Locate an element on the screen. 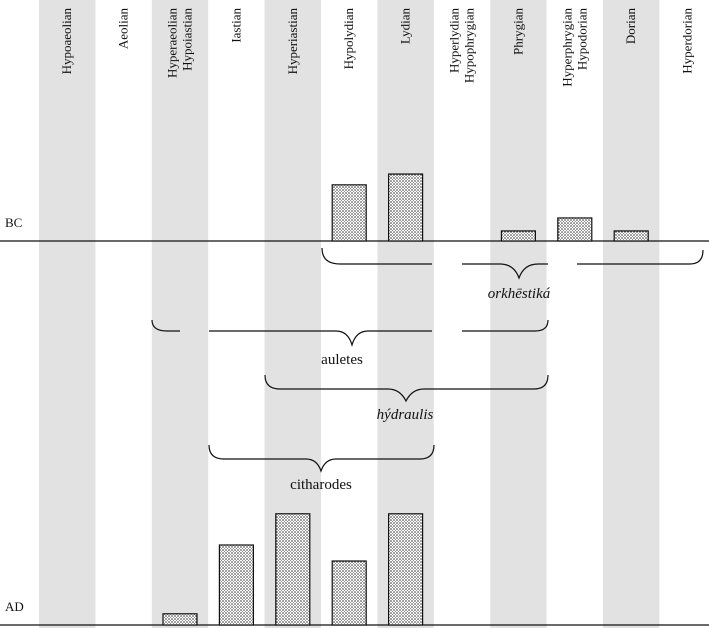 The width and height of the screenshot is (709, 628). orkhestika-label: orkhēstiká is located at coordinates (519, 294).